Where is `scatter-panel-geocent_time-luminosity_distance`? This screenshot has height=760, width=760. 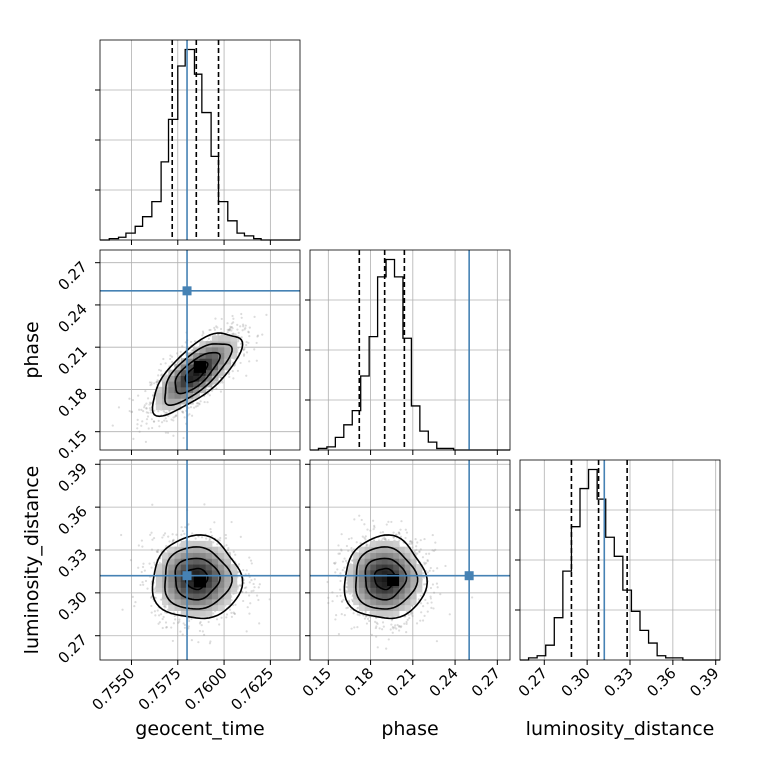 scatter-panel-geocent_time-luminosity_distance is located at coordinates (200, 560).